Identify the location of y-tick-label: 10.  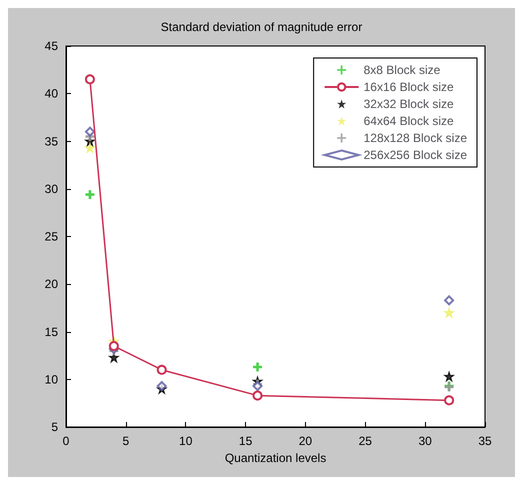
(51, 379).